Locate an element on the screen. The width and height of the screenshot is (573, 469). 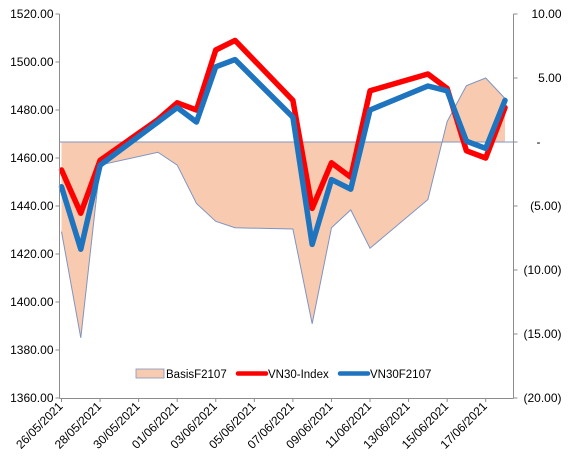
y-right-tick-label: (10.00) is located at coordinates (542, 270).